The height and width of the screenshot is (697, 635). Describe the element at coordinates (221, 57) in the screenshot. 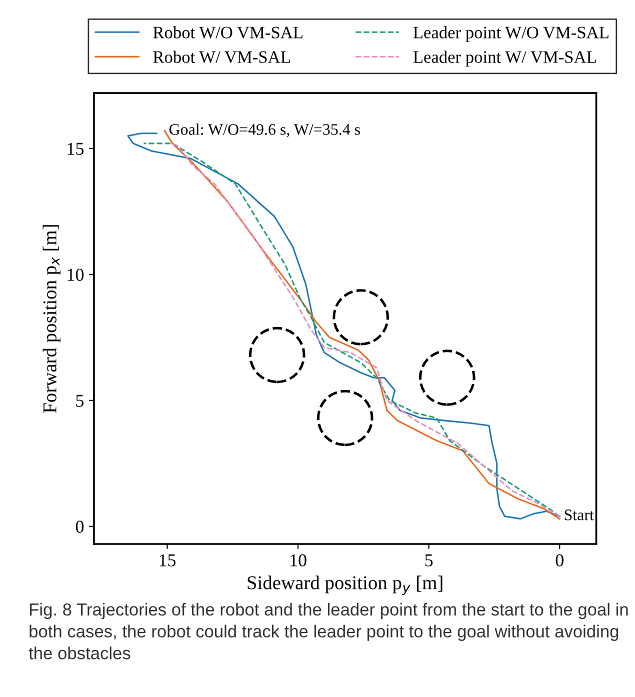

I see `legend-label: Robot W/ VM-SAL` at that location.